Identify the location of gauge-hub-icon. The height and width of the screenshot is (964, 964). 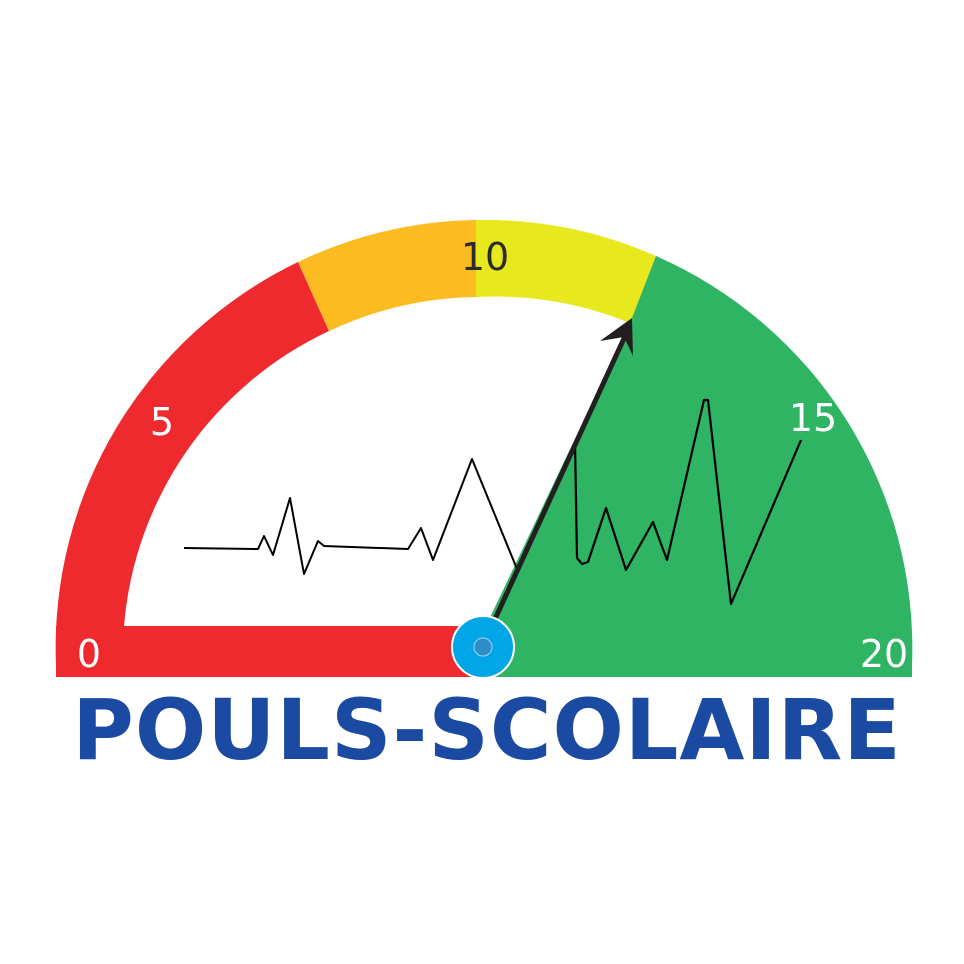
(483, 647).